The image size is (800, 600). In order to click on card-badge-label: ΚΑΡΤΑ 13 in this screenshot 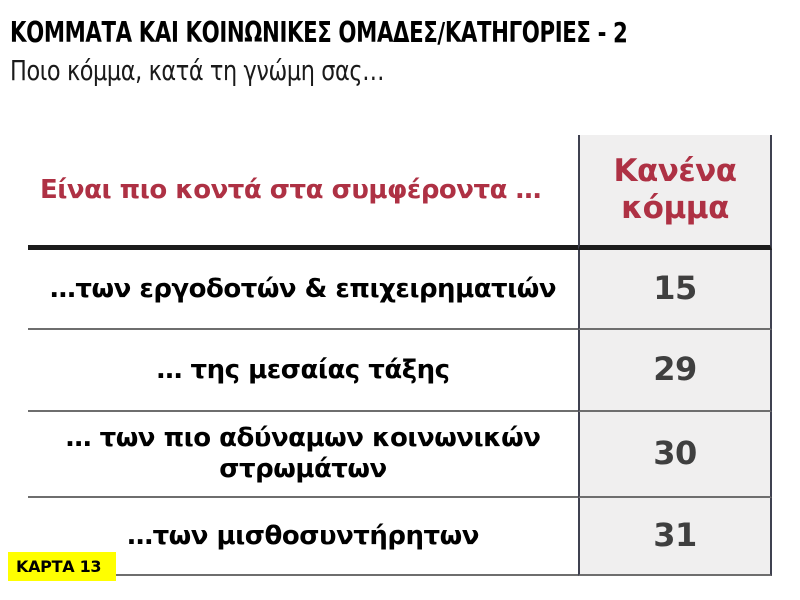, I will do `click(59, 566)`.